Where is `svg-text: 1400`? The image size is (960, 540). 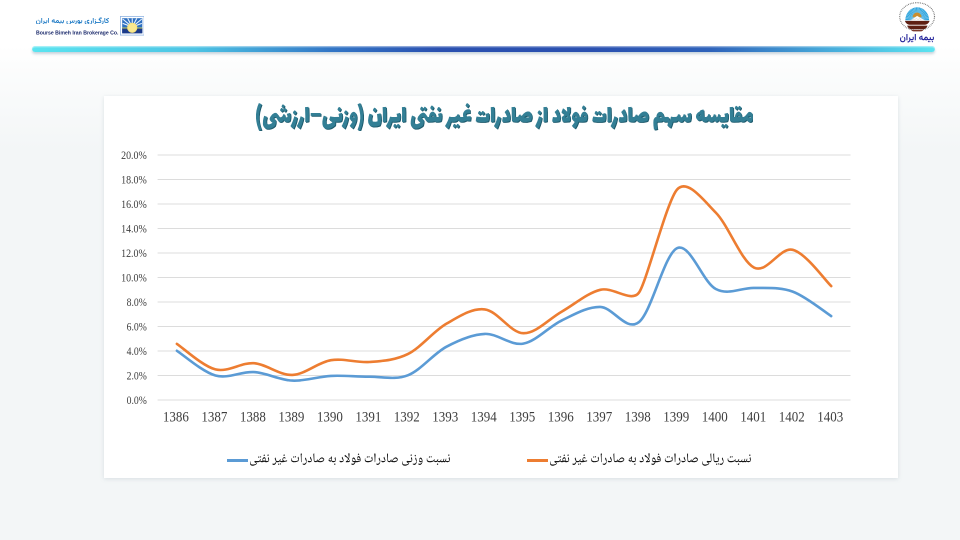 svg-text: 1400 is located at coordinates (715, 418).